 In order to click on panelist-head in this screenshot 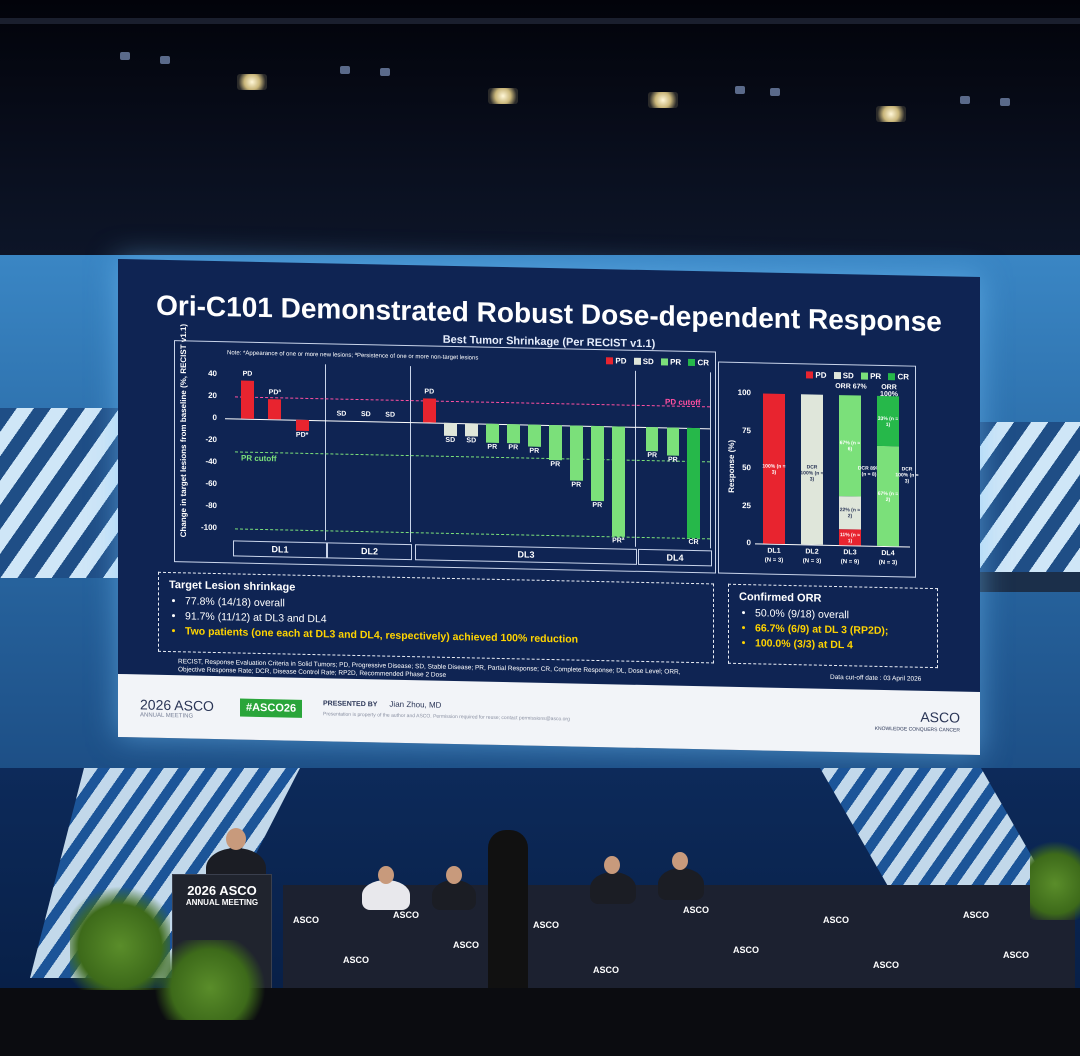, I will do `click(680, 861)`.